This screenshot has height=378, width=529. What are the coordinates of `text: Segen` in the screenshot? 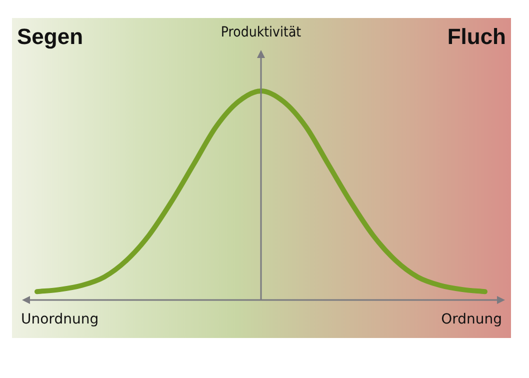 It's located at (50, 37).